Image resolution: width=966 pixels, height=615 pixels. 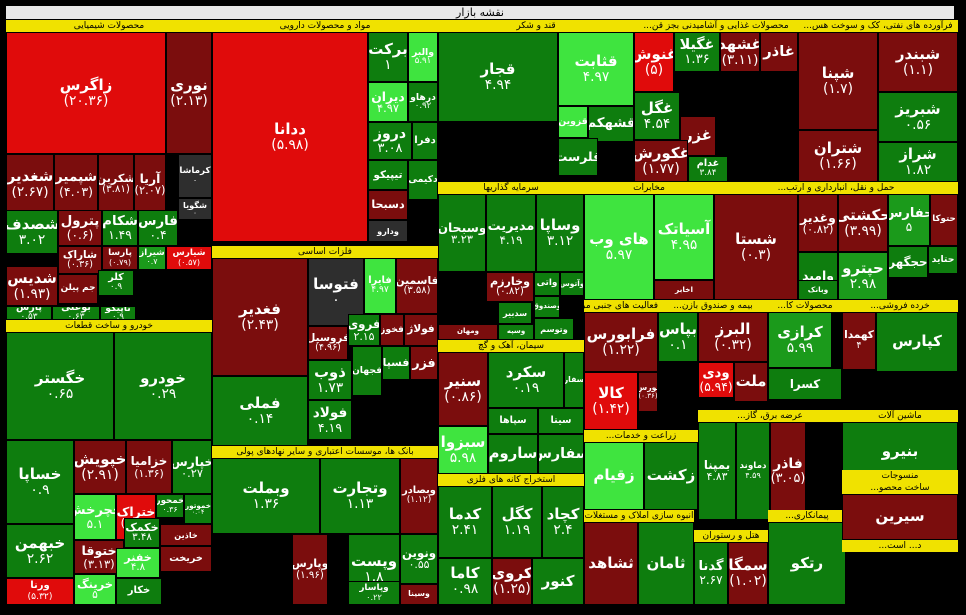 I want to click on stock-tile: شغدیر (۲.۶۷), so click(x=30, y=184).